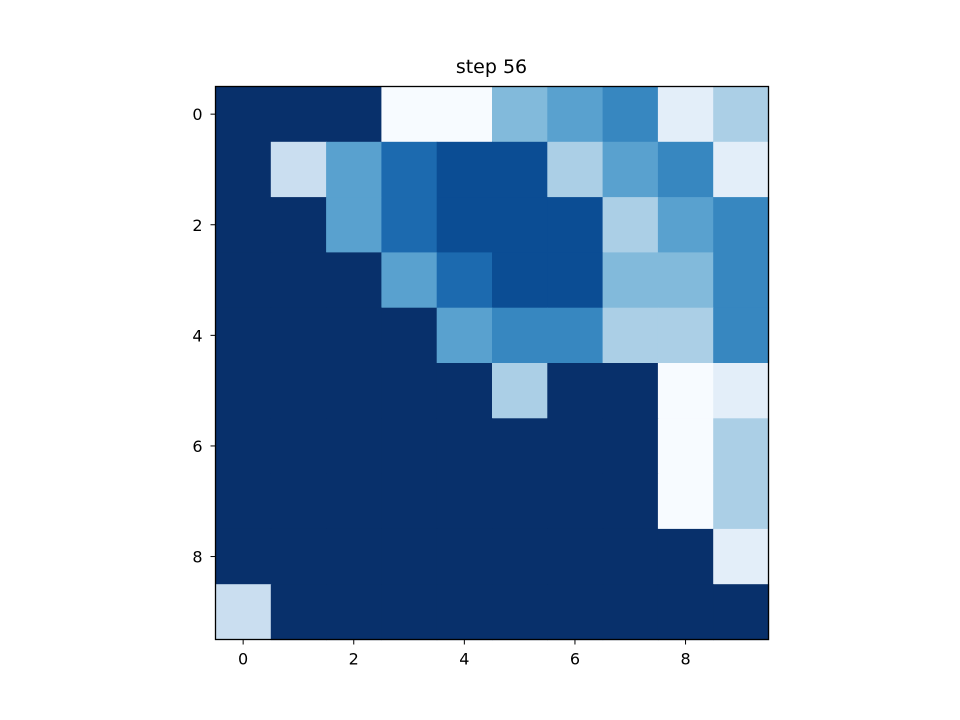 This screenshot has width=960, height=720. What do you see at coordinates (741, 169) in the screenshot?
I see `heatmap-cell-r1-c9` at bounding box center [741, 169].